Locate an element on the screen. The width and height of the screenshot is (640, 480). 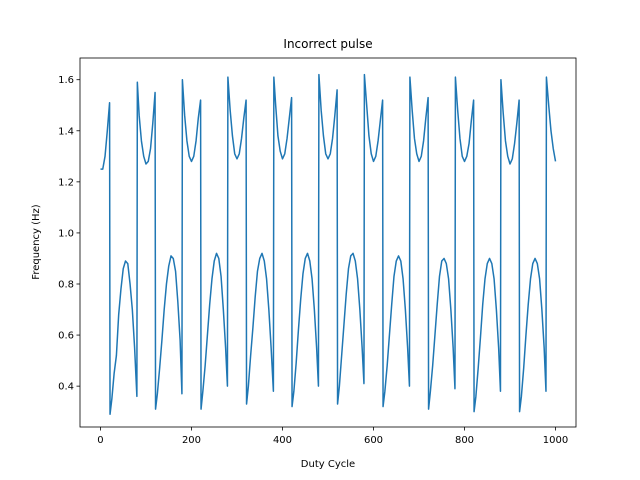
y-tick-label: 1.2 is located at coordinates (66, 182).